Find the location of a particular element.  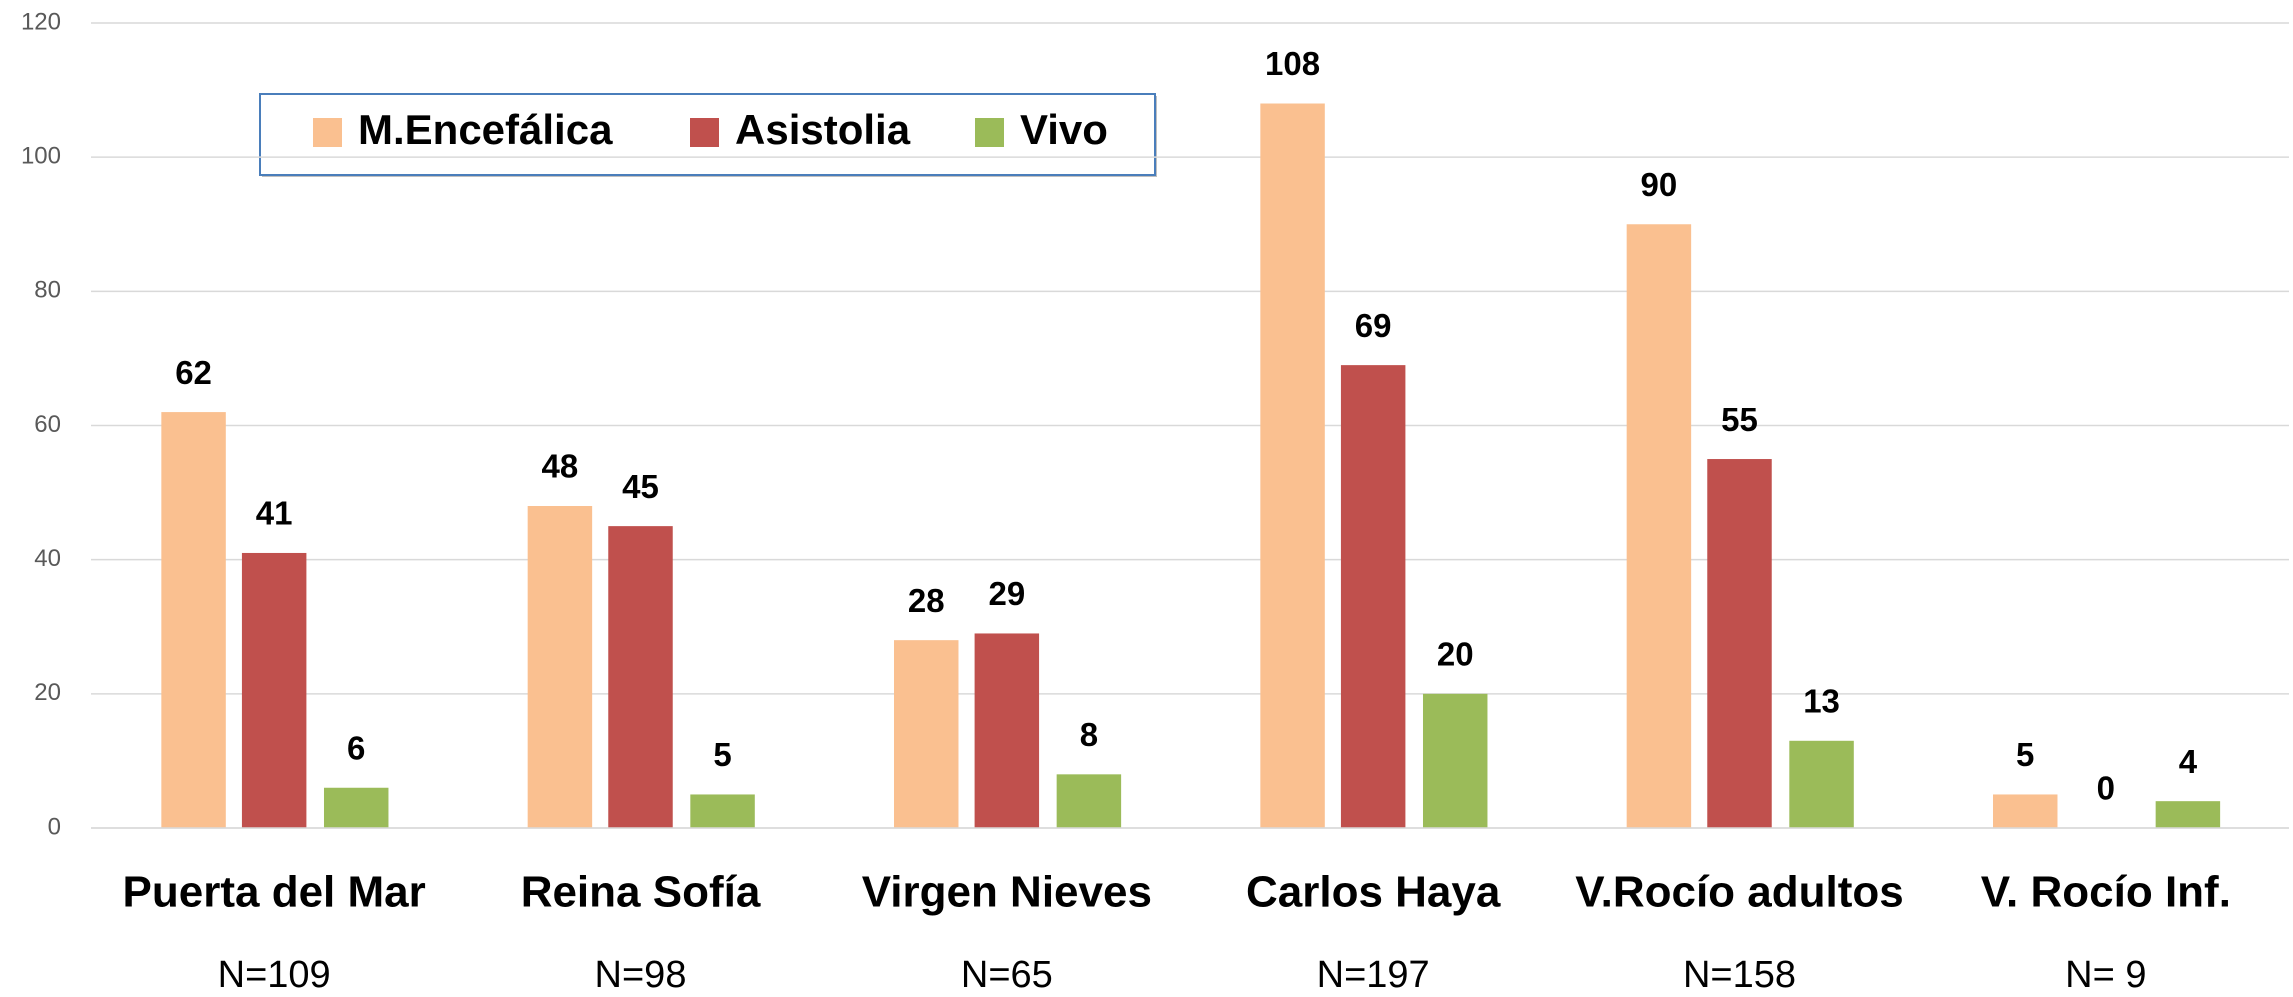

legend-label: Vivo is located at coordinates (1064, 129).